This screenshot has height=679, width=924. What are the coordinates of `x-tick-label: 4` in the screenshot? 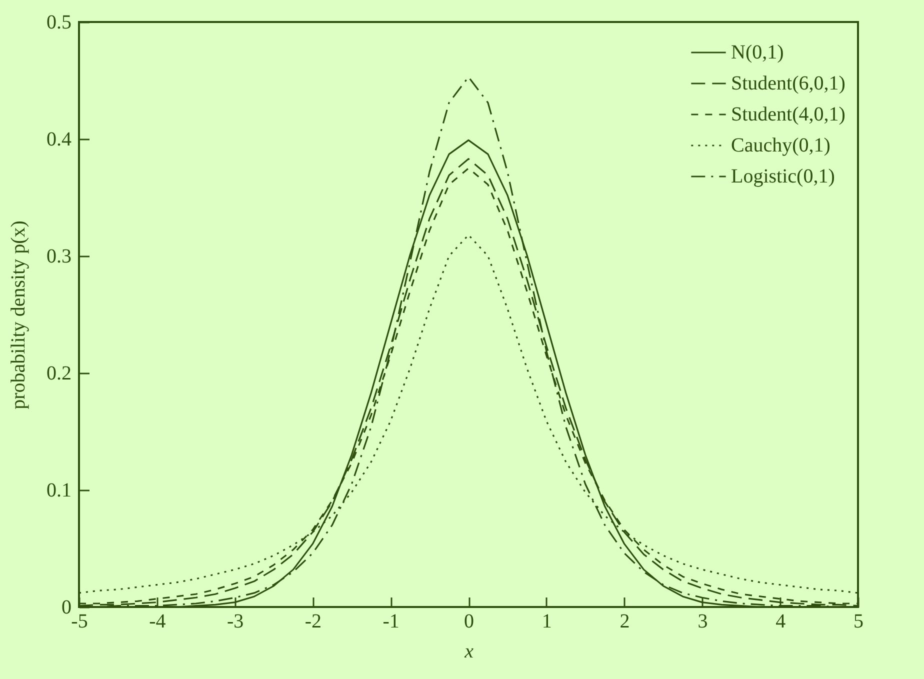 It's located at (781, 621).